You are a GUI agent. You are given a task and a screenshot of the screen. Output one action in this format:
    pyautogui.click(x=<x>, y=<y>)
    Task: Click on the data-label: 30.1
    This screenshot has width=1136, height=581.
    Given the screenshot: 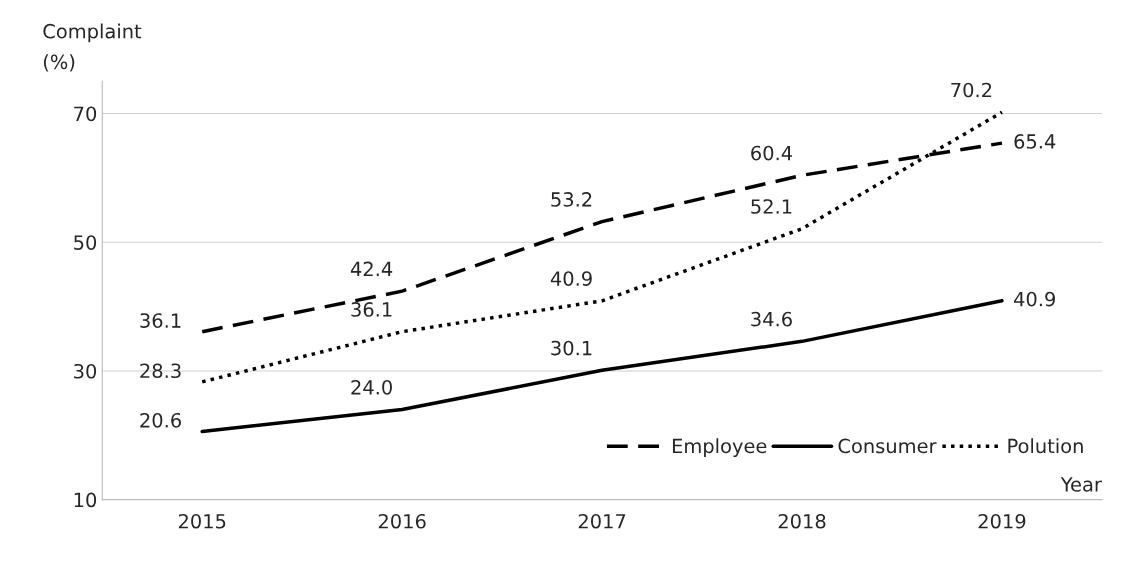 What is the action you would take?
    pyautogui.click(x=571, y=348)
    